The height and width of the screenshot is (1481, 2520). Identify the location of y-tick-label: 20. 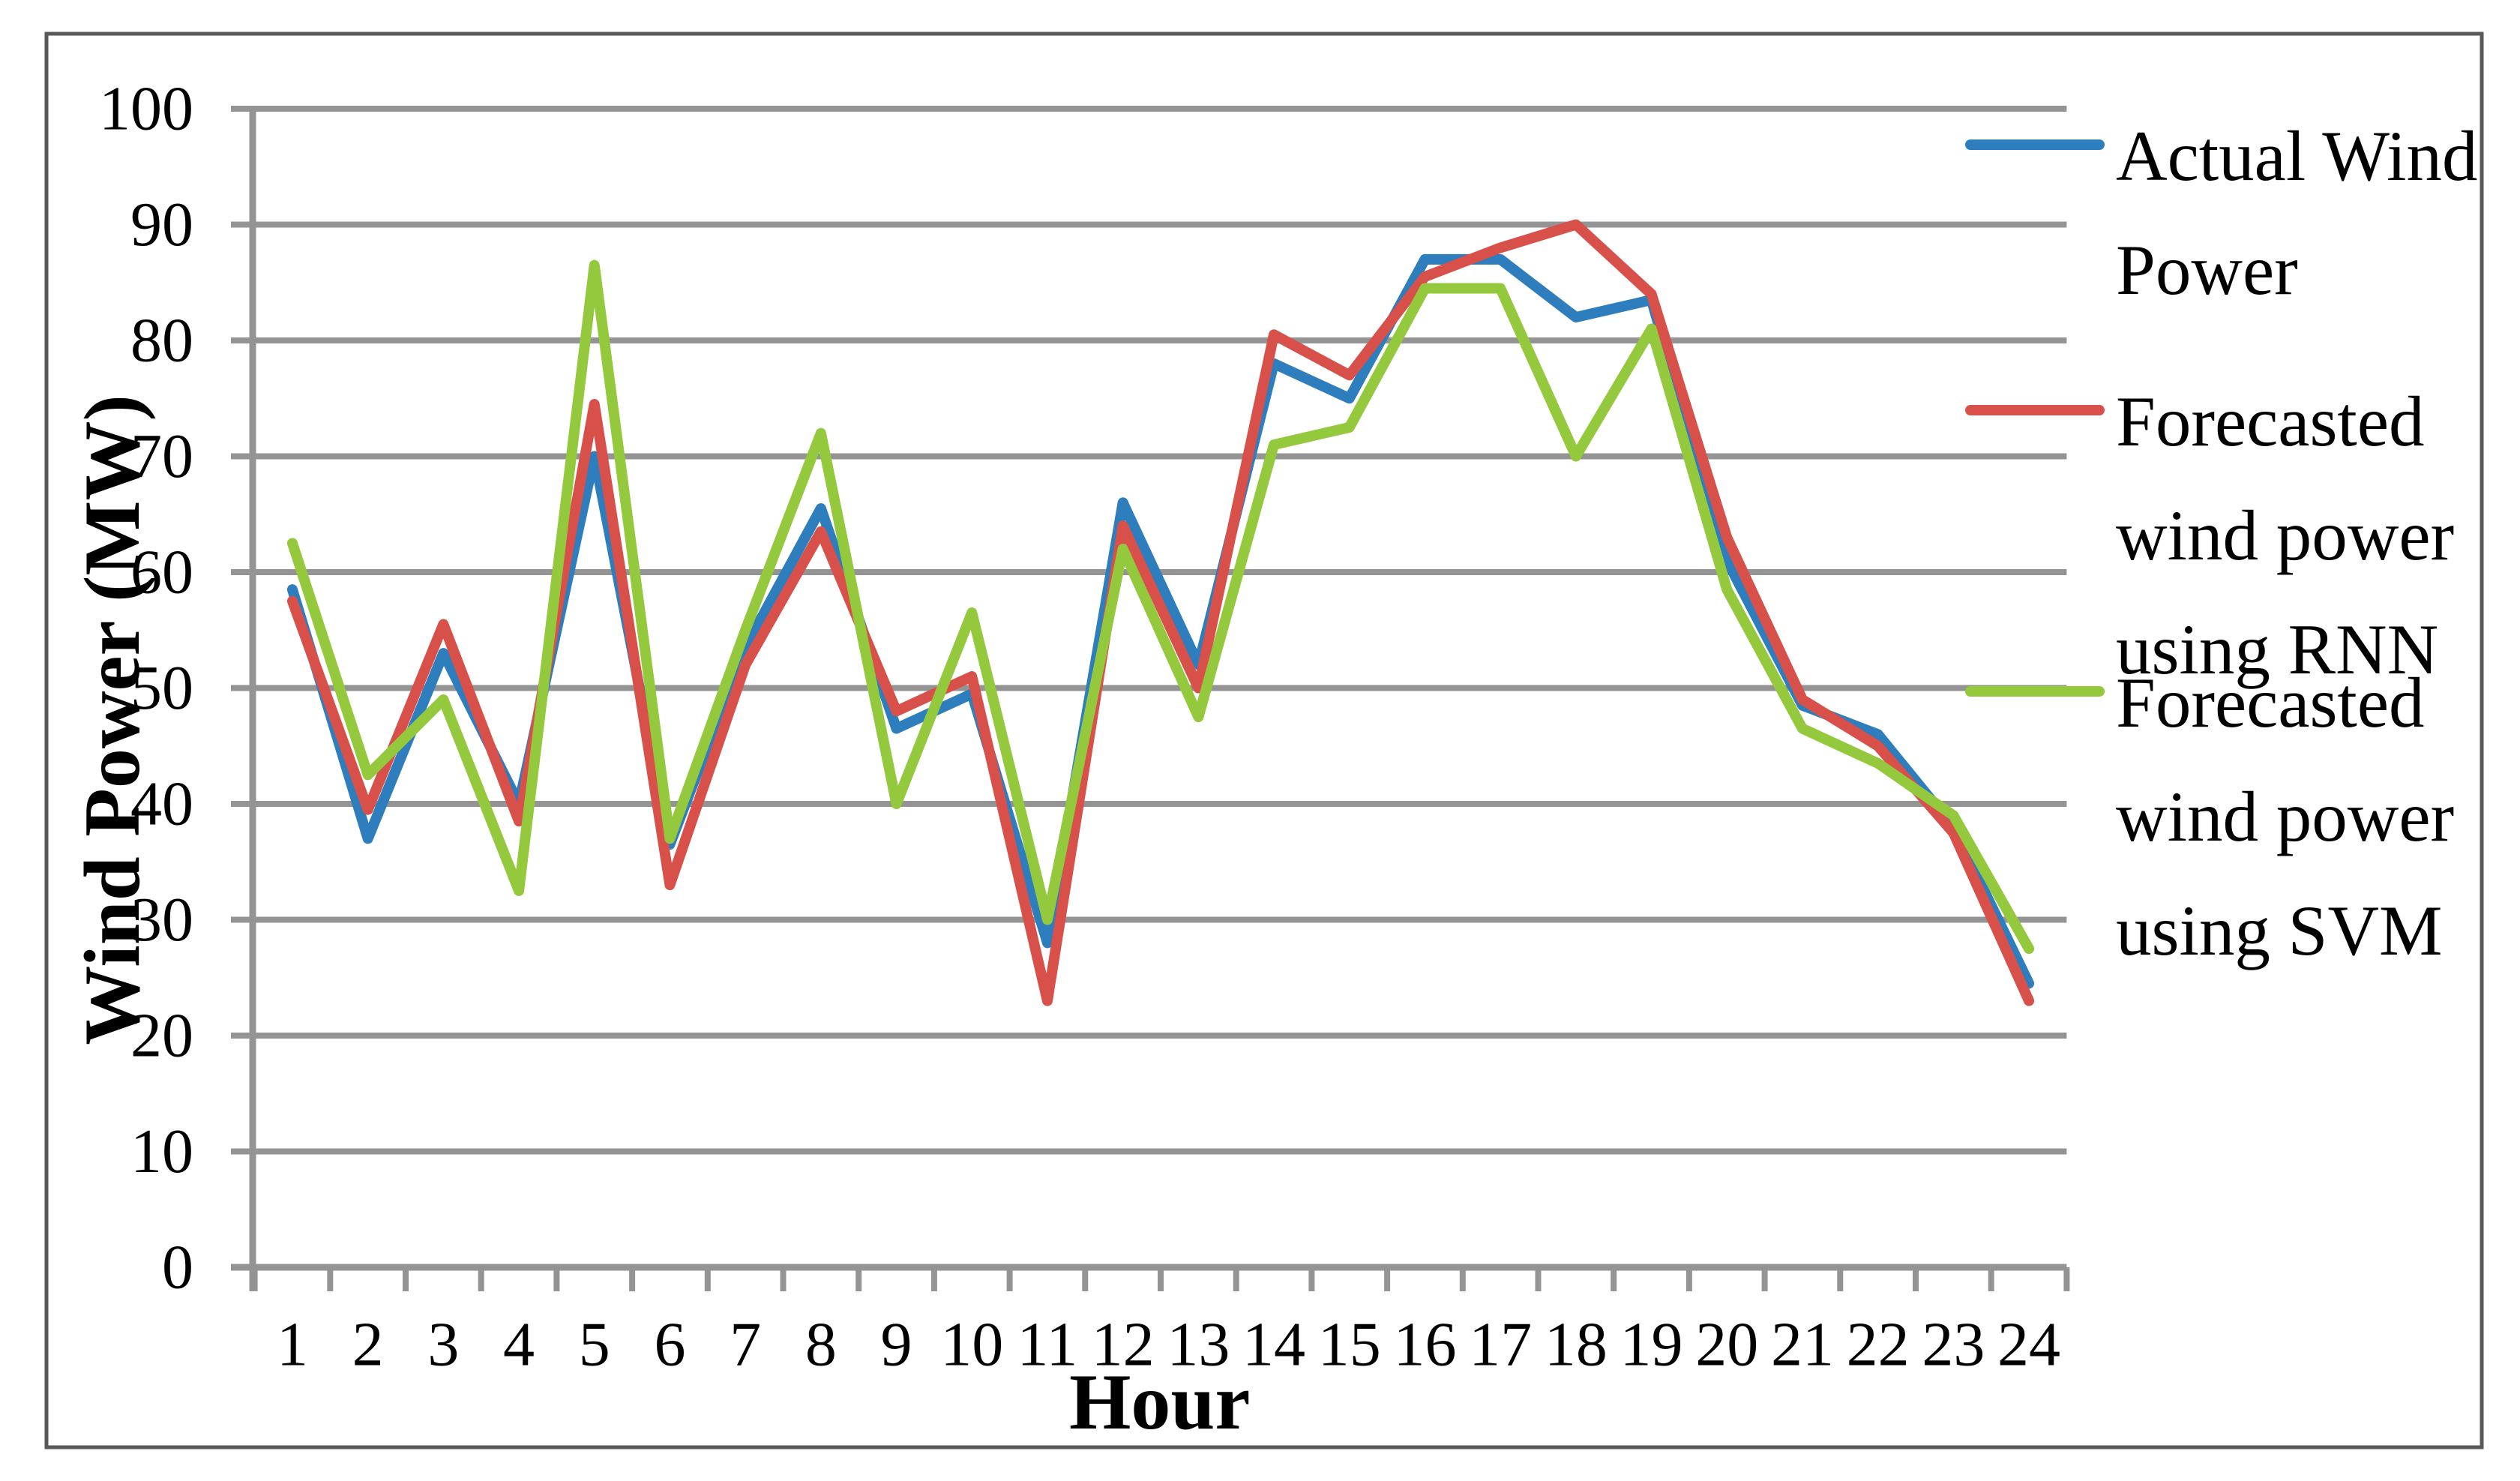
(161, 1036).